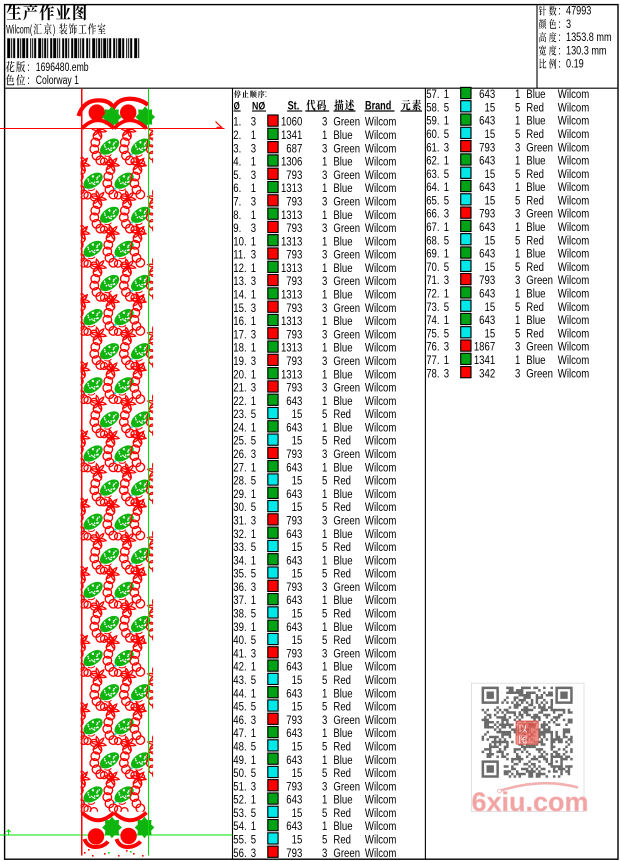 The height and width of the screenshot is (861, 620). Describe the element at coordinates (239, 295) in the screenshot. I see `svg-text: 14.` at that location.